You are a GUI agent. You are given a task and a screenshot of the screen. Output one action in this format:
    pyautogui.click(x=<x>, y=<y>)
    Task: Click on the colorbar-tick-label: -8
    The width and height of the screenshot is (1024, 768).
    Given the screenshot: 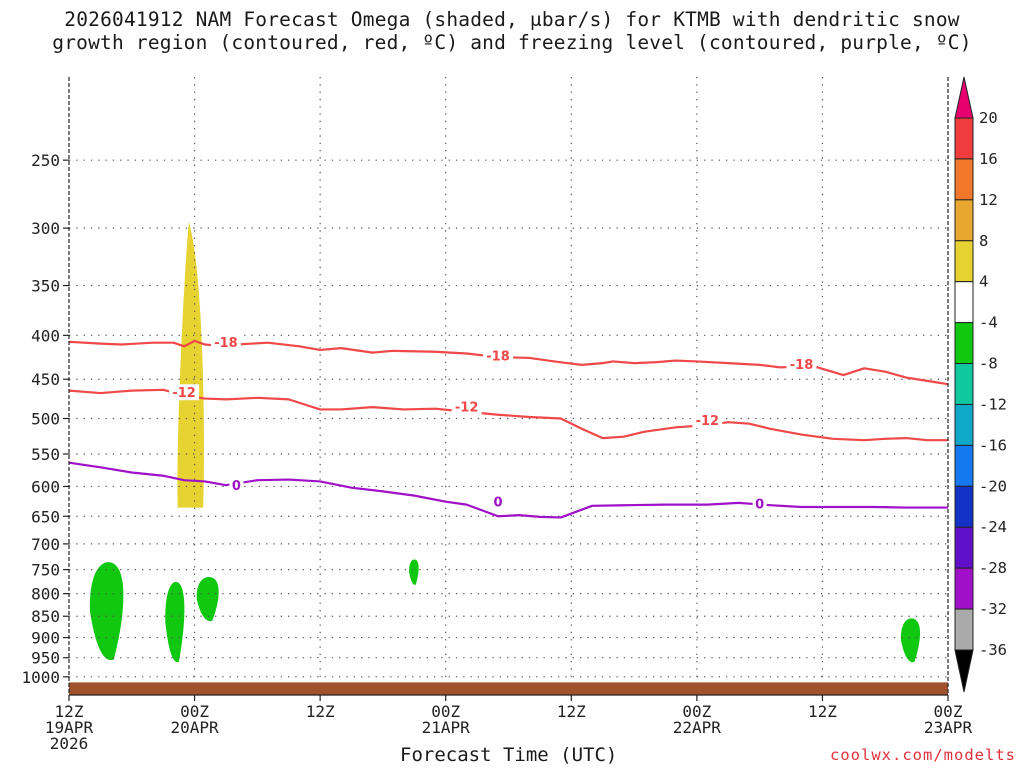 What is the action you would take?
    pyautogui.click(x=988, y=364)
    